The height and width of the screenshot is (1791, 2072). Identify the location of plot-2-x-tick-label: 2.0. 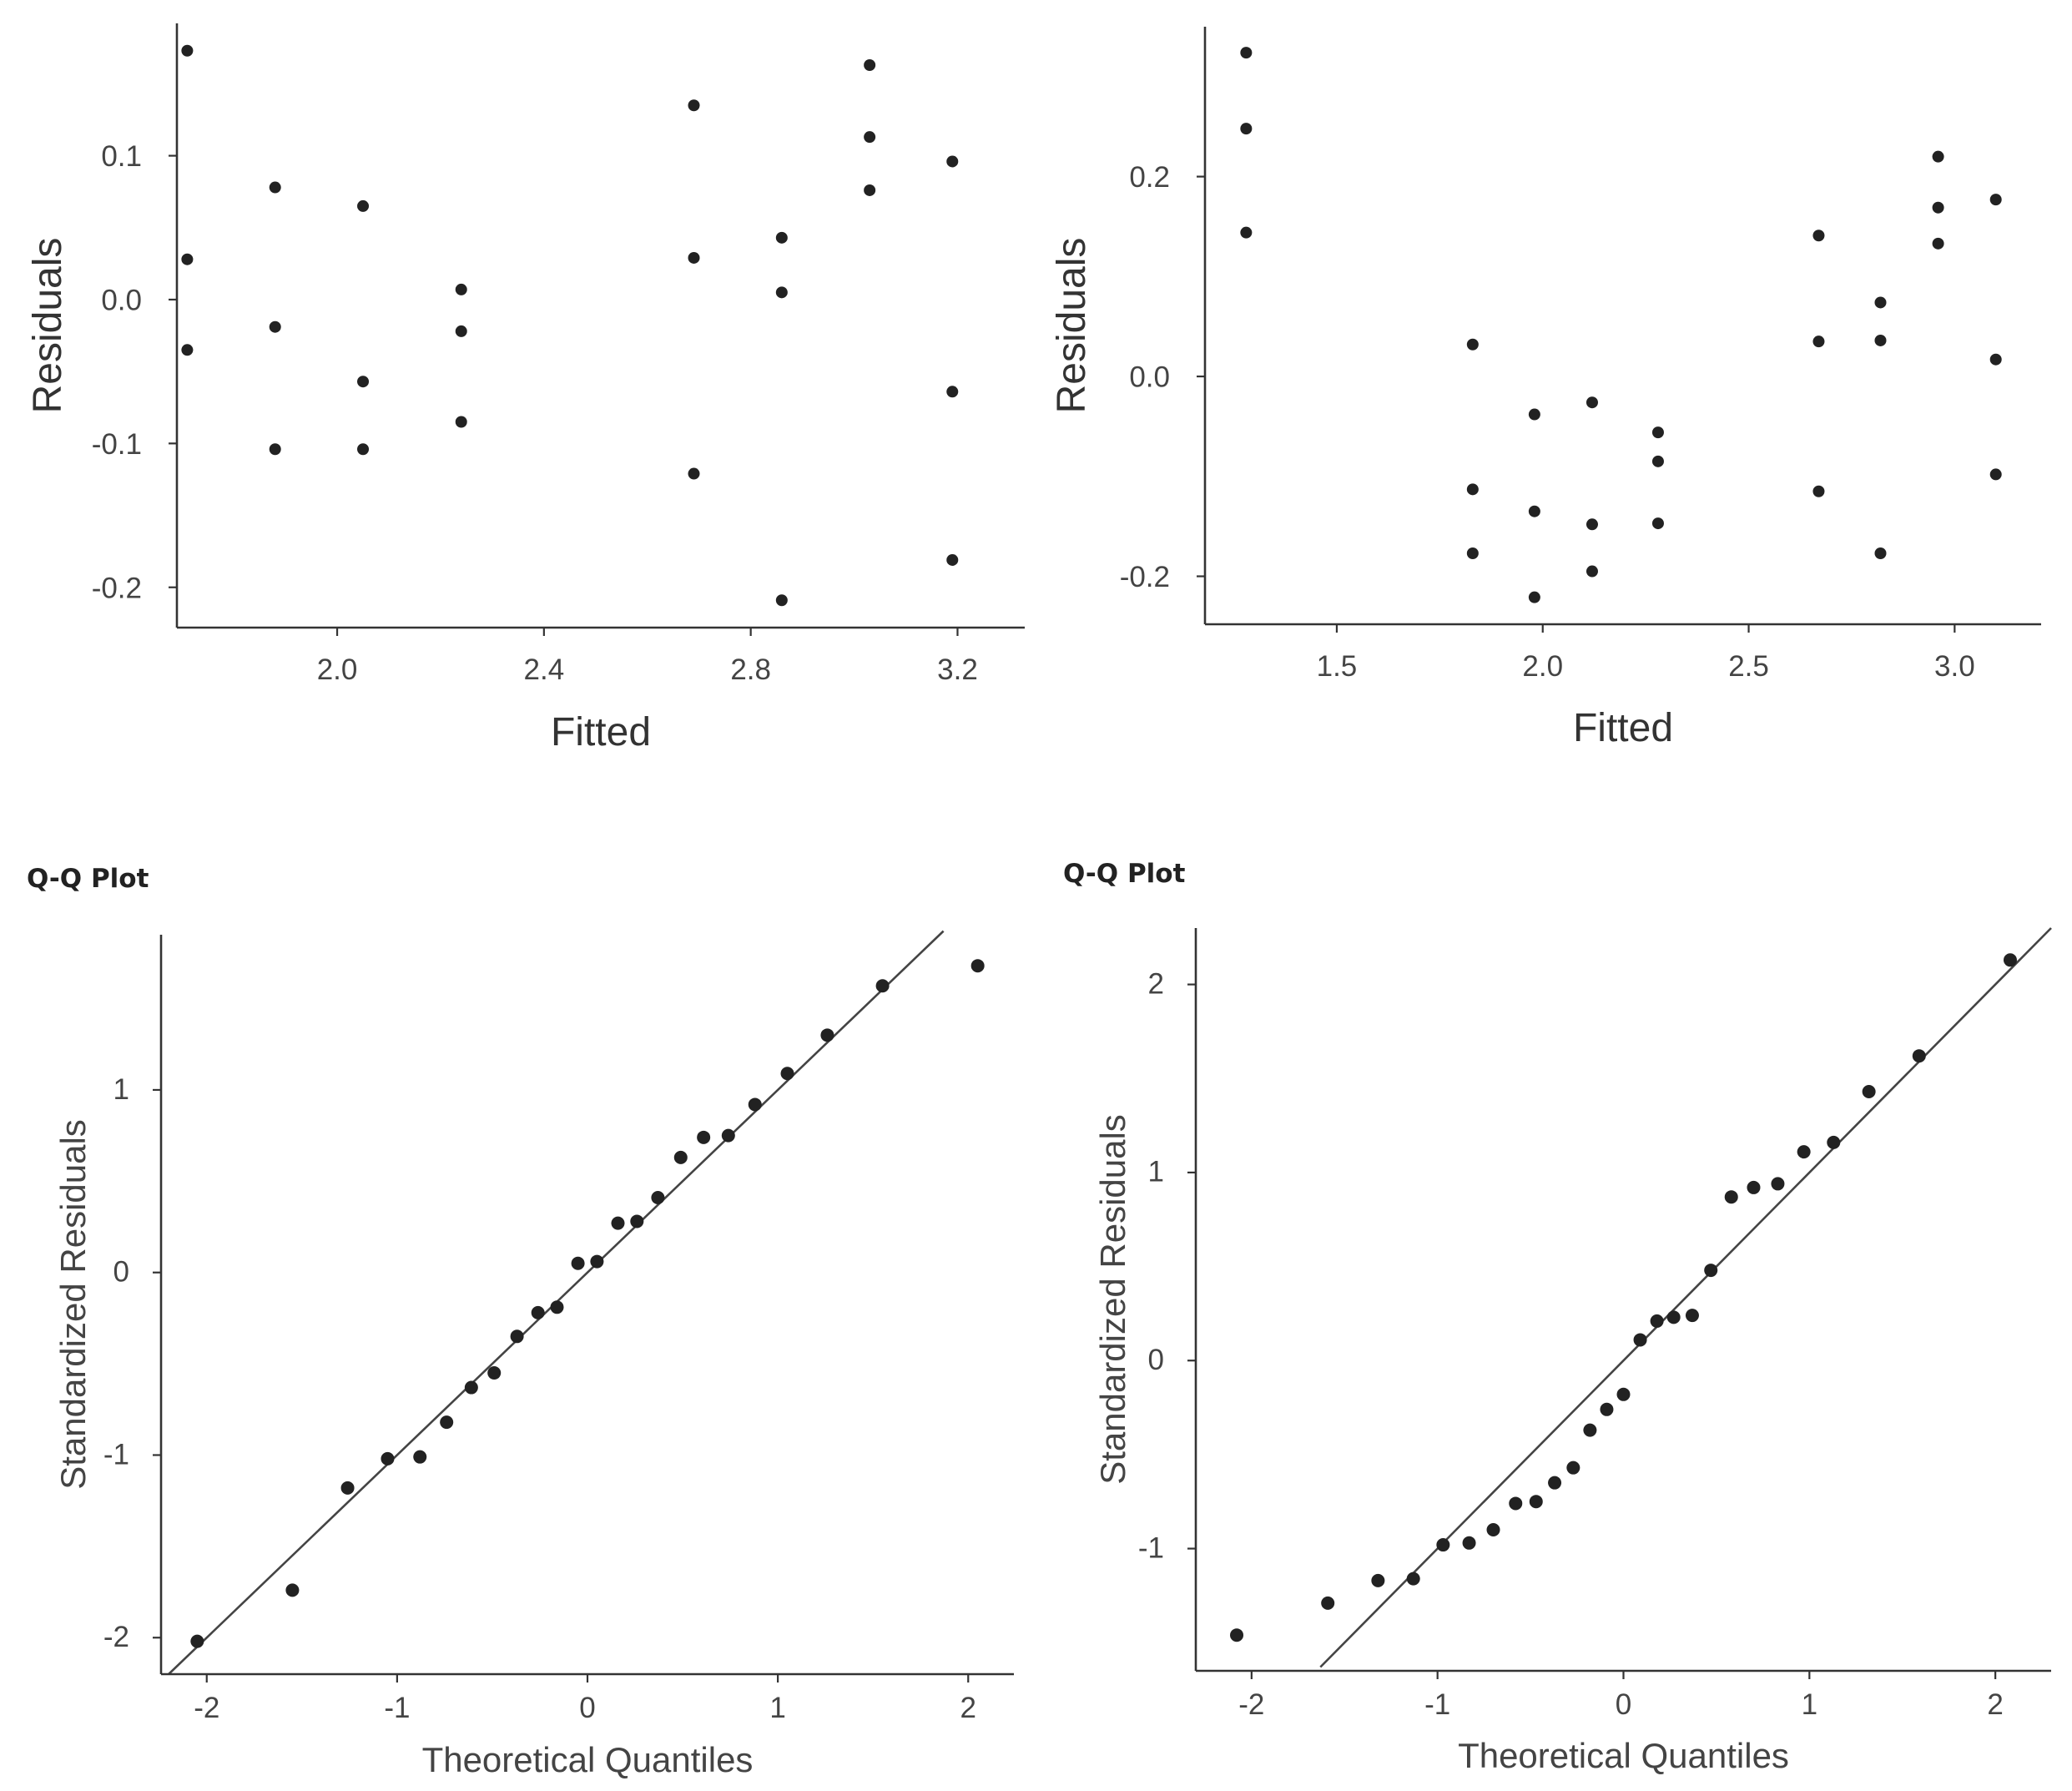
(1542, 666).